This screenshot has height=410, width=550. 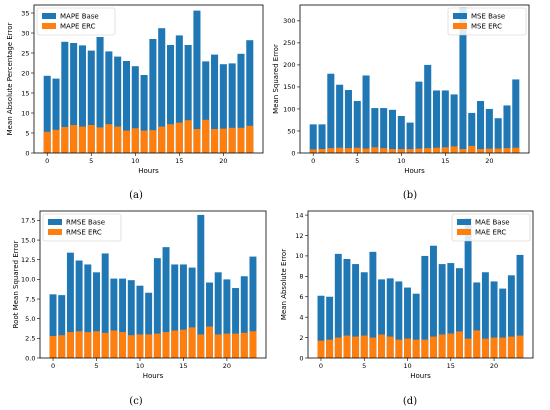 I want to click on x-tick-label: 10, so click(x=407, y=366).